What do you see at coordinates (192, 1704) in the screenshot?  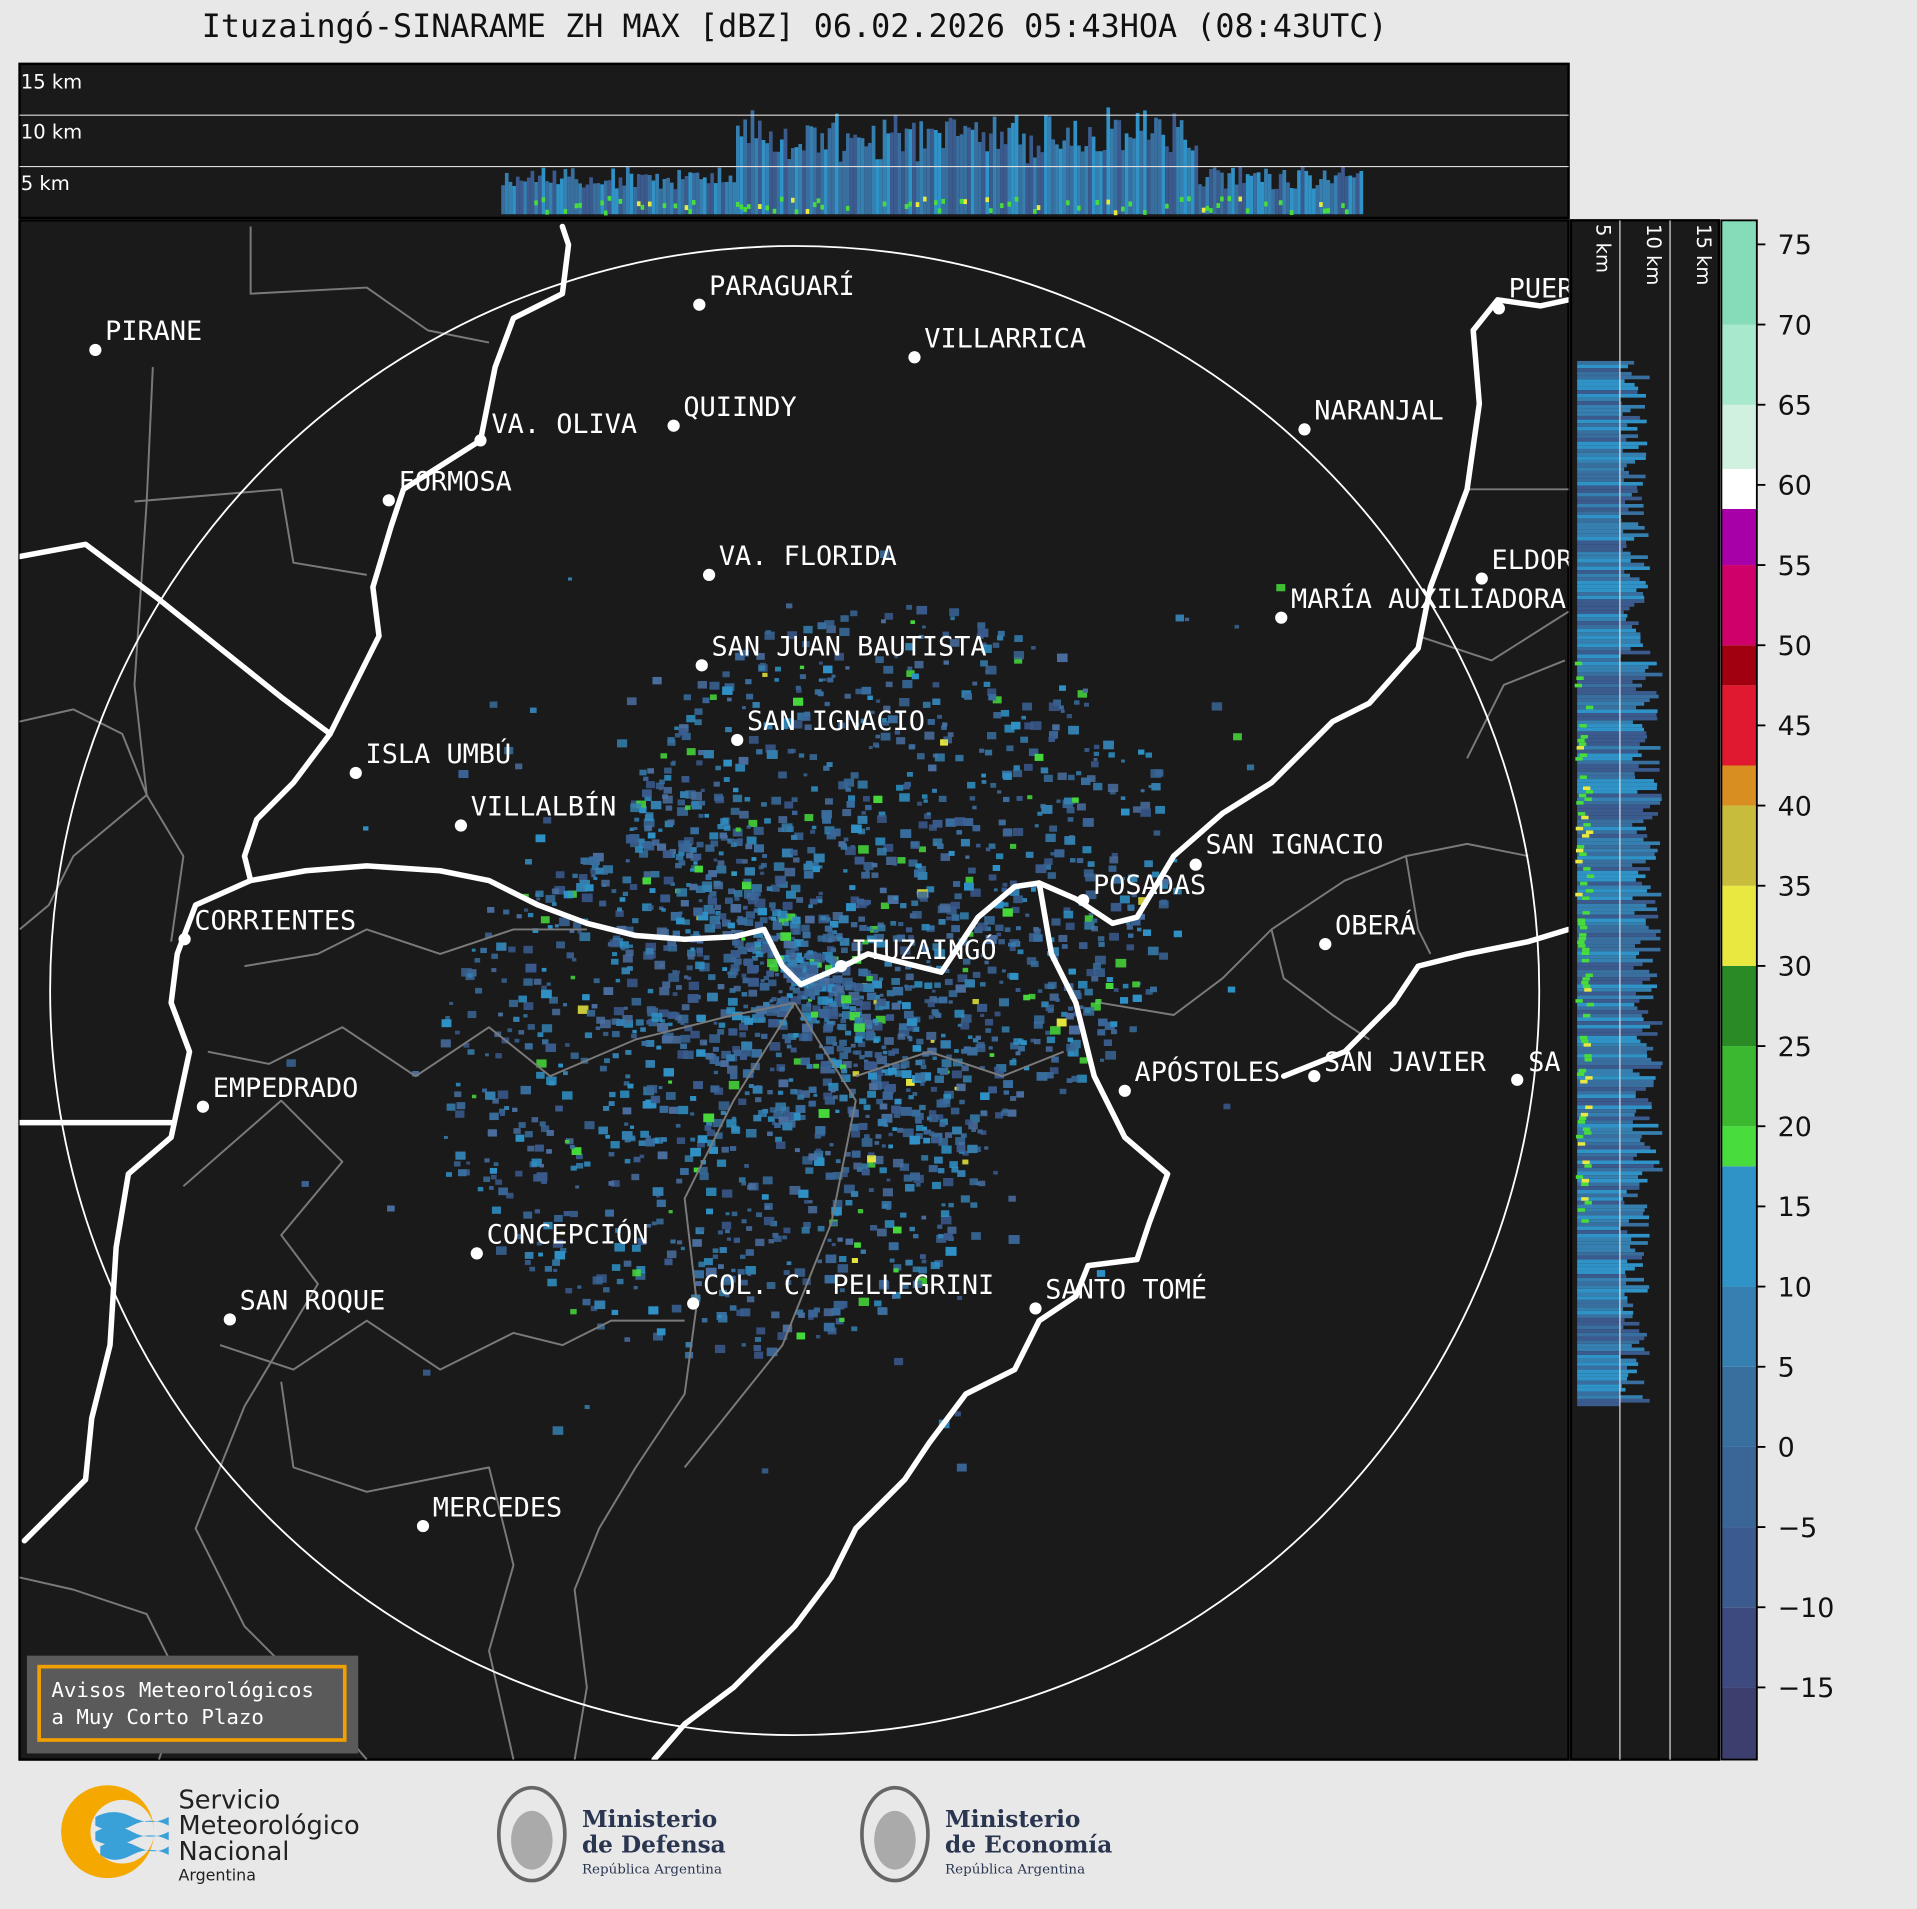 I see `notice-box` at bounding box center [192, 1704].